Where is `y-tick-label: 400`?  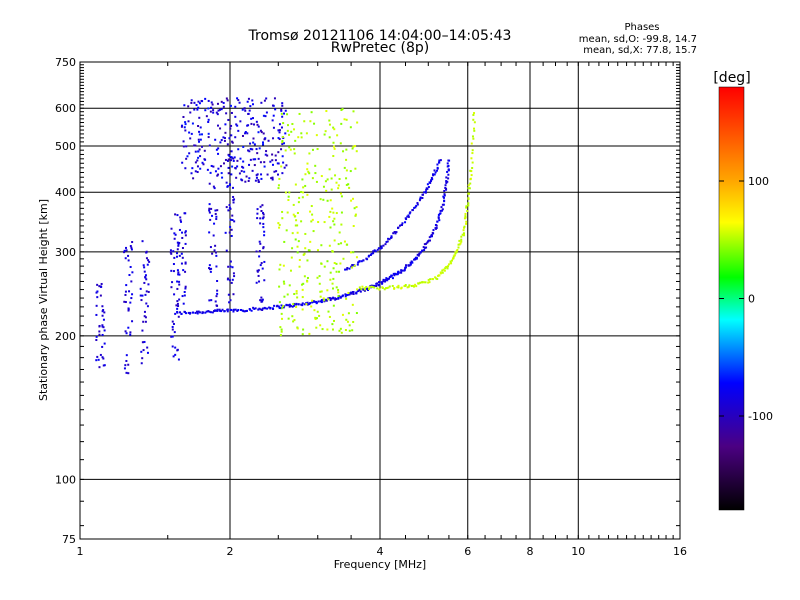 y-tick-label: 400 is located at coordinates (65, 192).